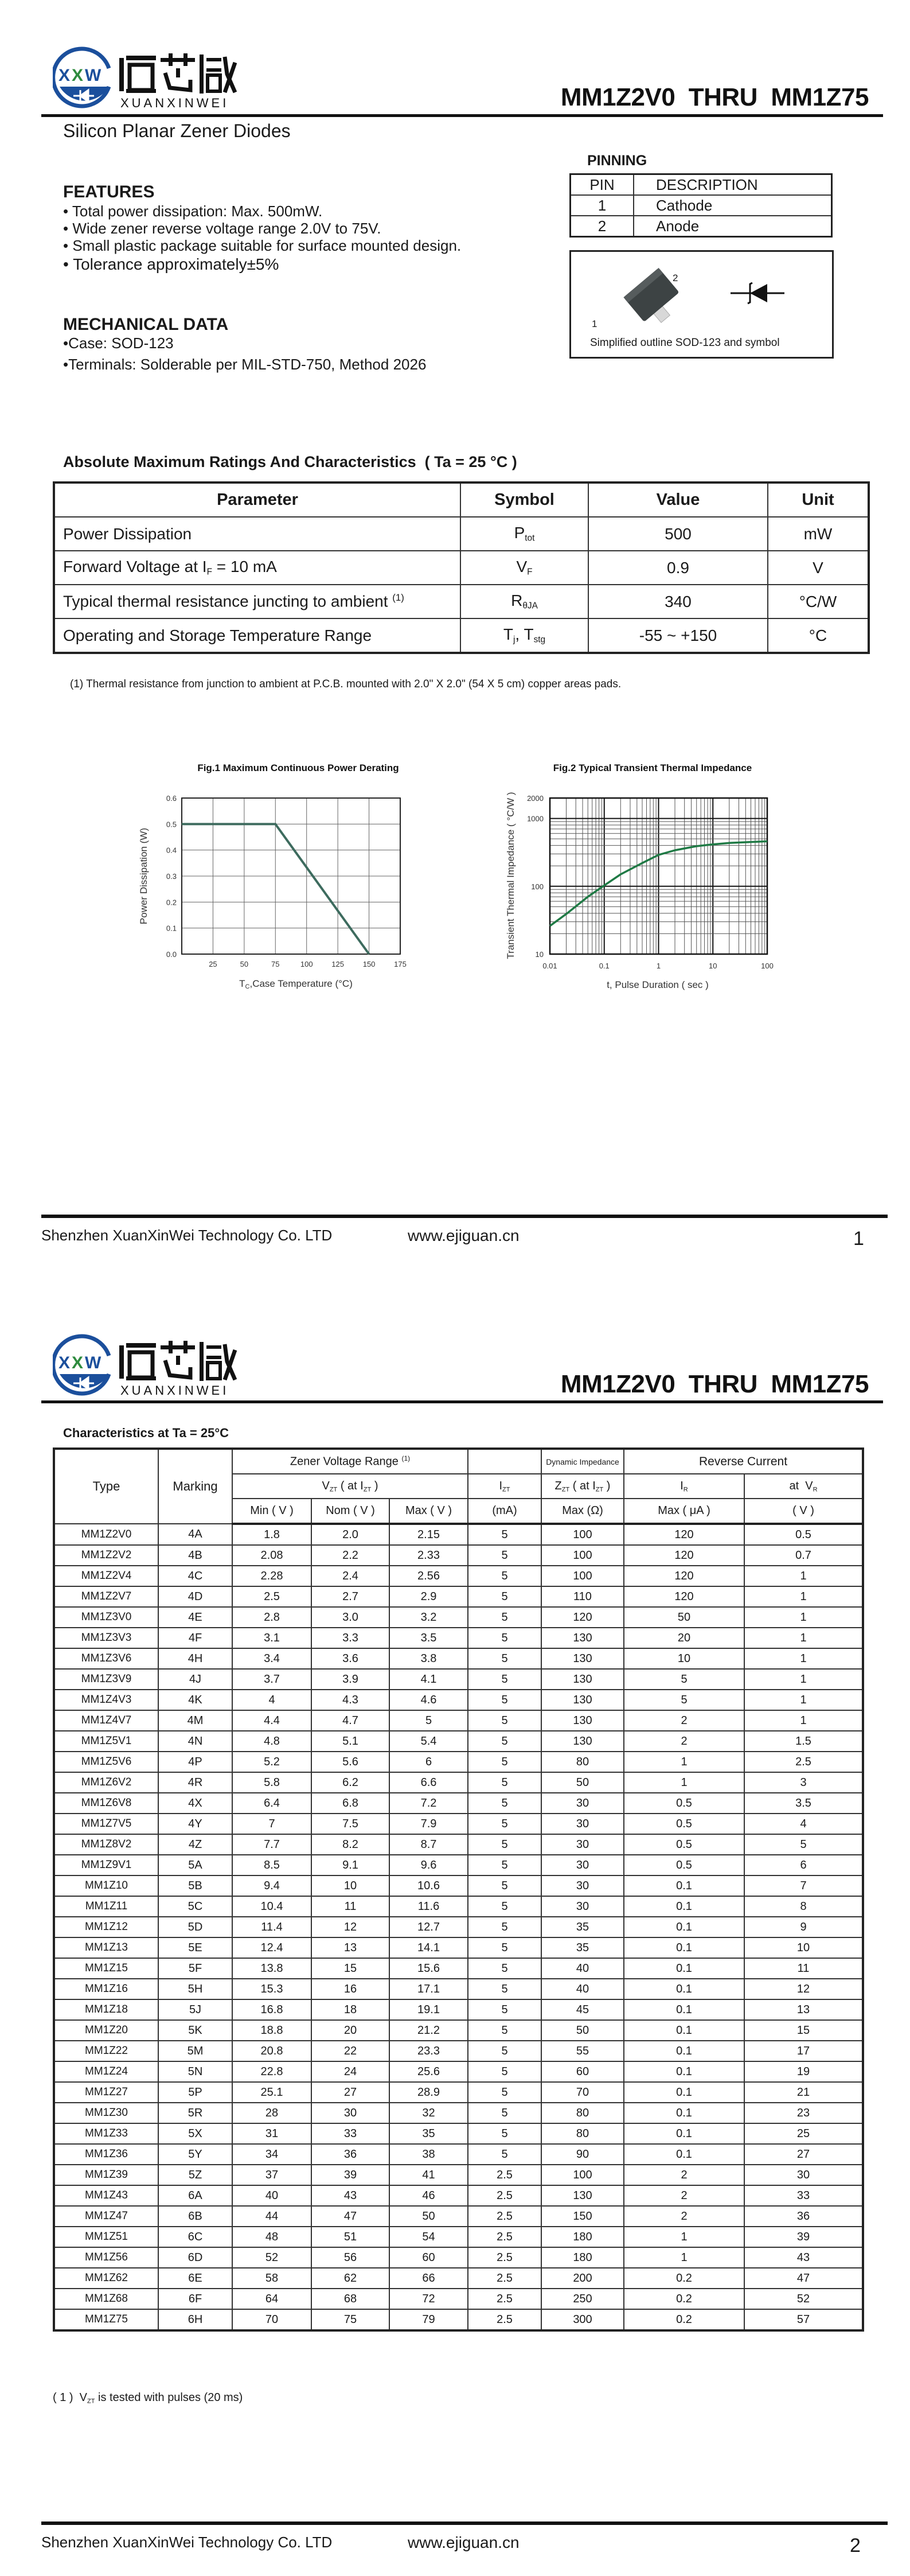 The image size is (910, 2576). I want to click on cell-marking: 4E, so click(196, 1617).